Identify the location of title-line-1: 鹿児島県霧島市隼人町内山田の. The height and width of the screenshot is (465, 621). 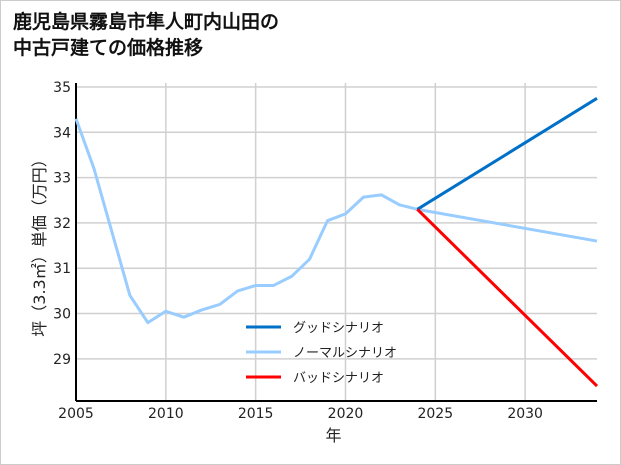
(146, 22).